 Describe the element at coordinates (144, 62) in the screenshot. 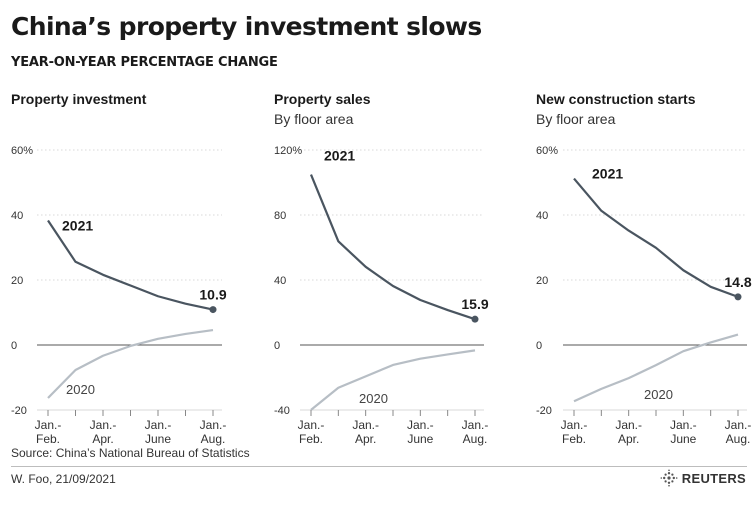

I see `chart-subtitle: YEAR-ON-YEAR PERCENTAGE CHANGE` at that location.